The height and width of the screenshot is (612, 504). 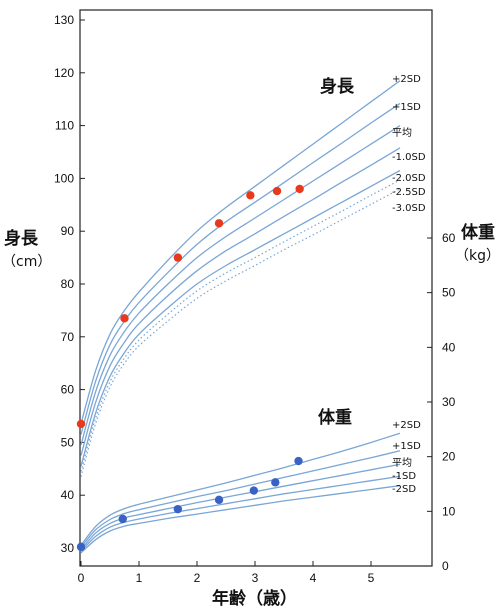 I want to click on right-tick-label-50: 50, so click(x=449, y=293).